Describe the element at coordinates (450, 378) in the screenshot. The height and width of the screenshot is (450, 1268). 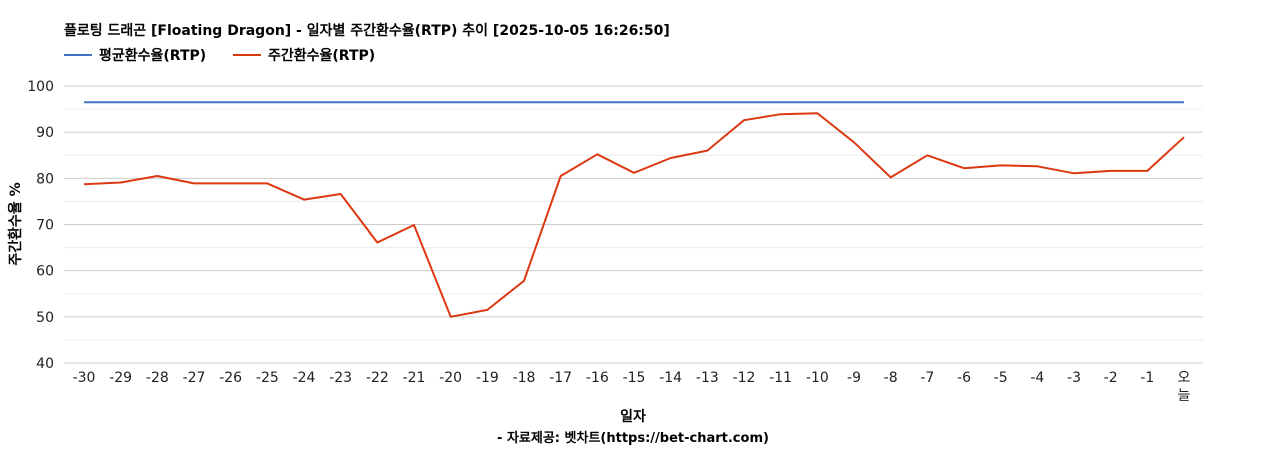
I see `x-tick-label: -20` at that location.